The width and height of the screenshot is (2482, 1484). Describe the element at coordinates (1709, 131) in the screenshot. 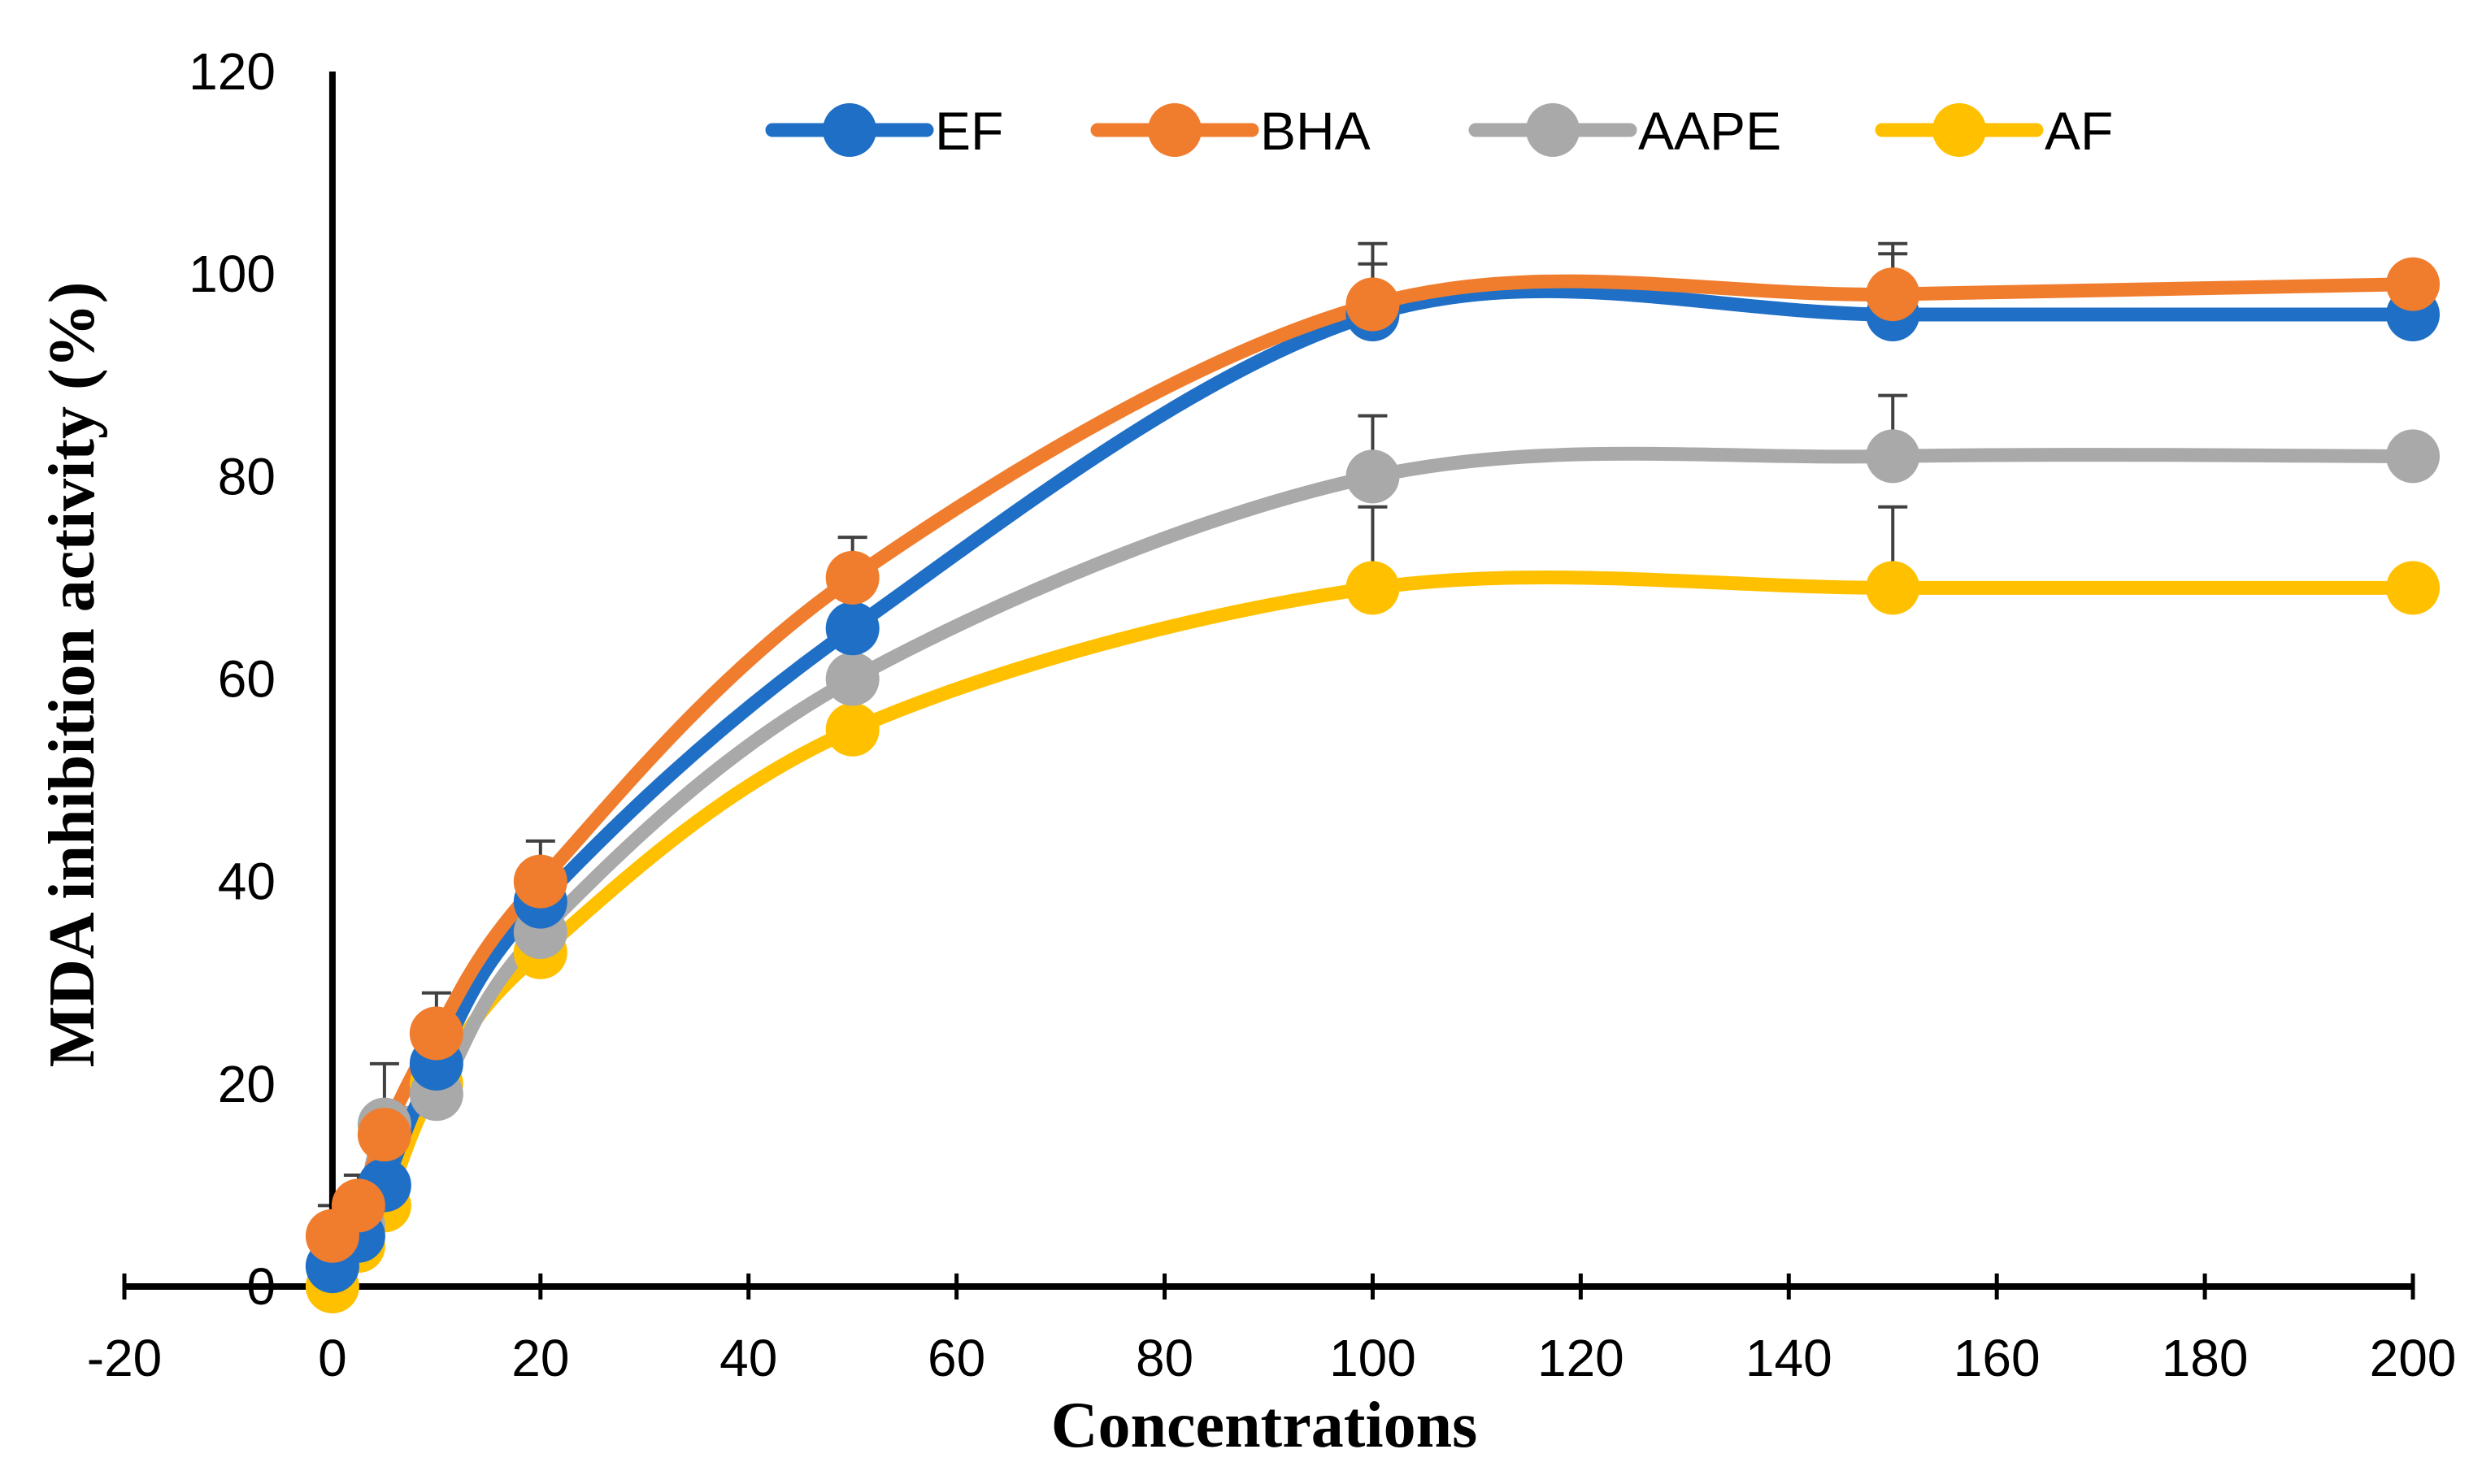

I see `legend-label-aape: AAPE` at that location.